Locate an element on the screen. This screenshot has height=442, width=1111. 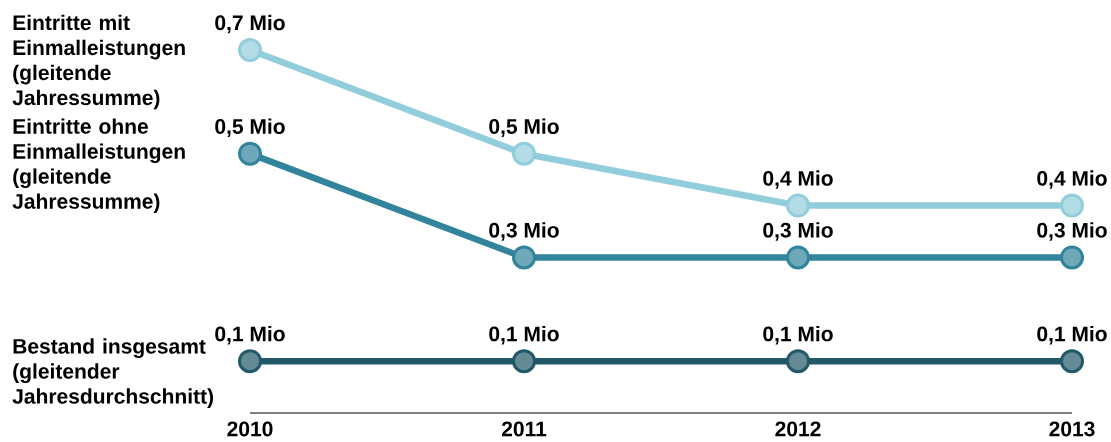
text: Eintritte ohne Einmalleistungen (gleitende Jahressumme) is located at coordinates (98, 165).